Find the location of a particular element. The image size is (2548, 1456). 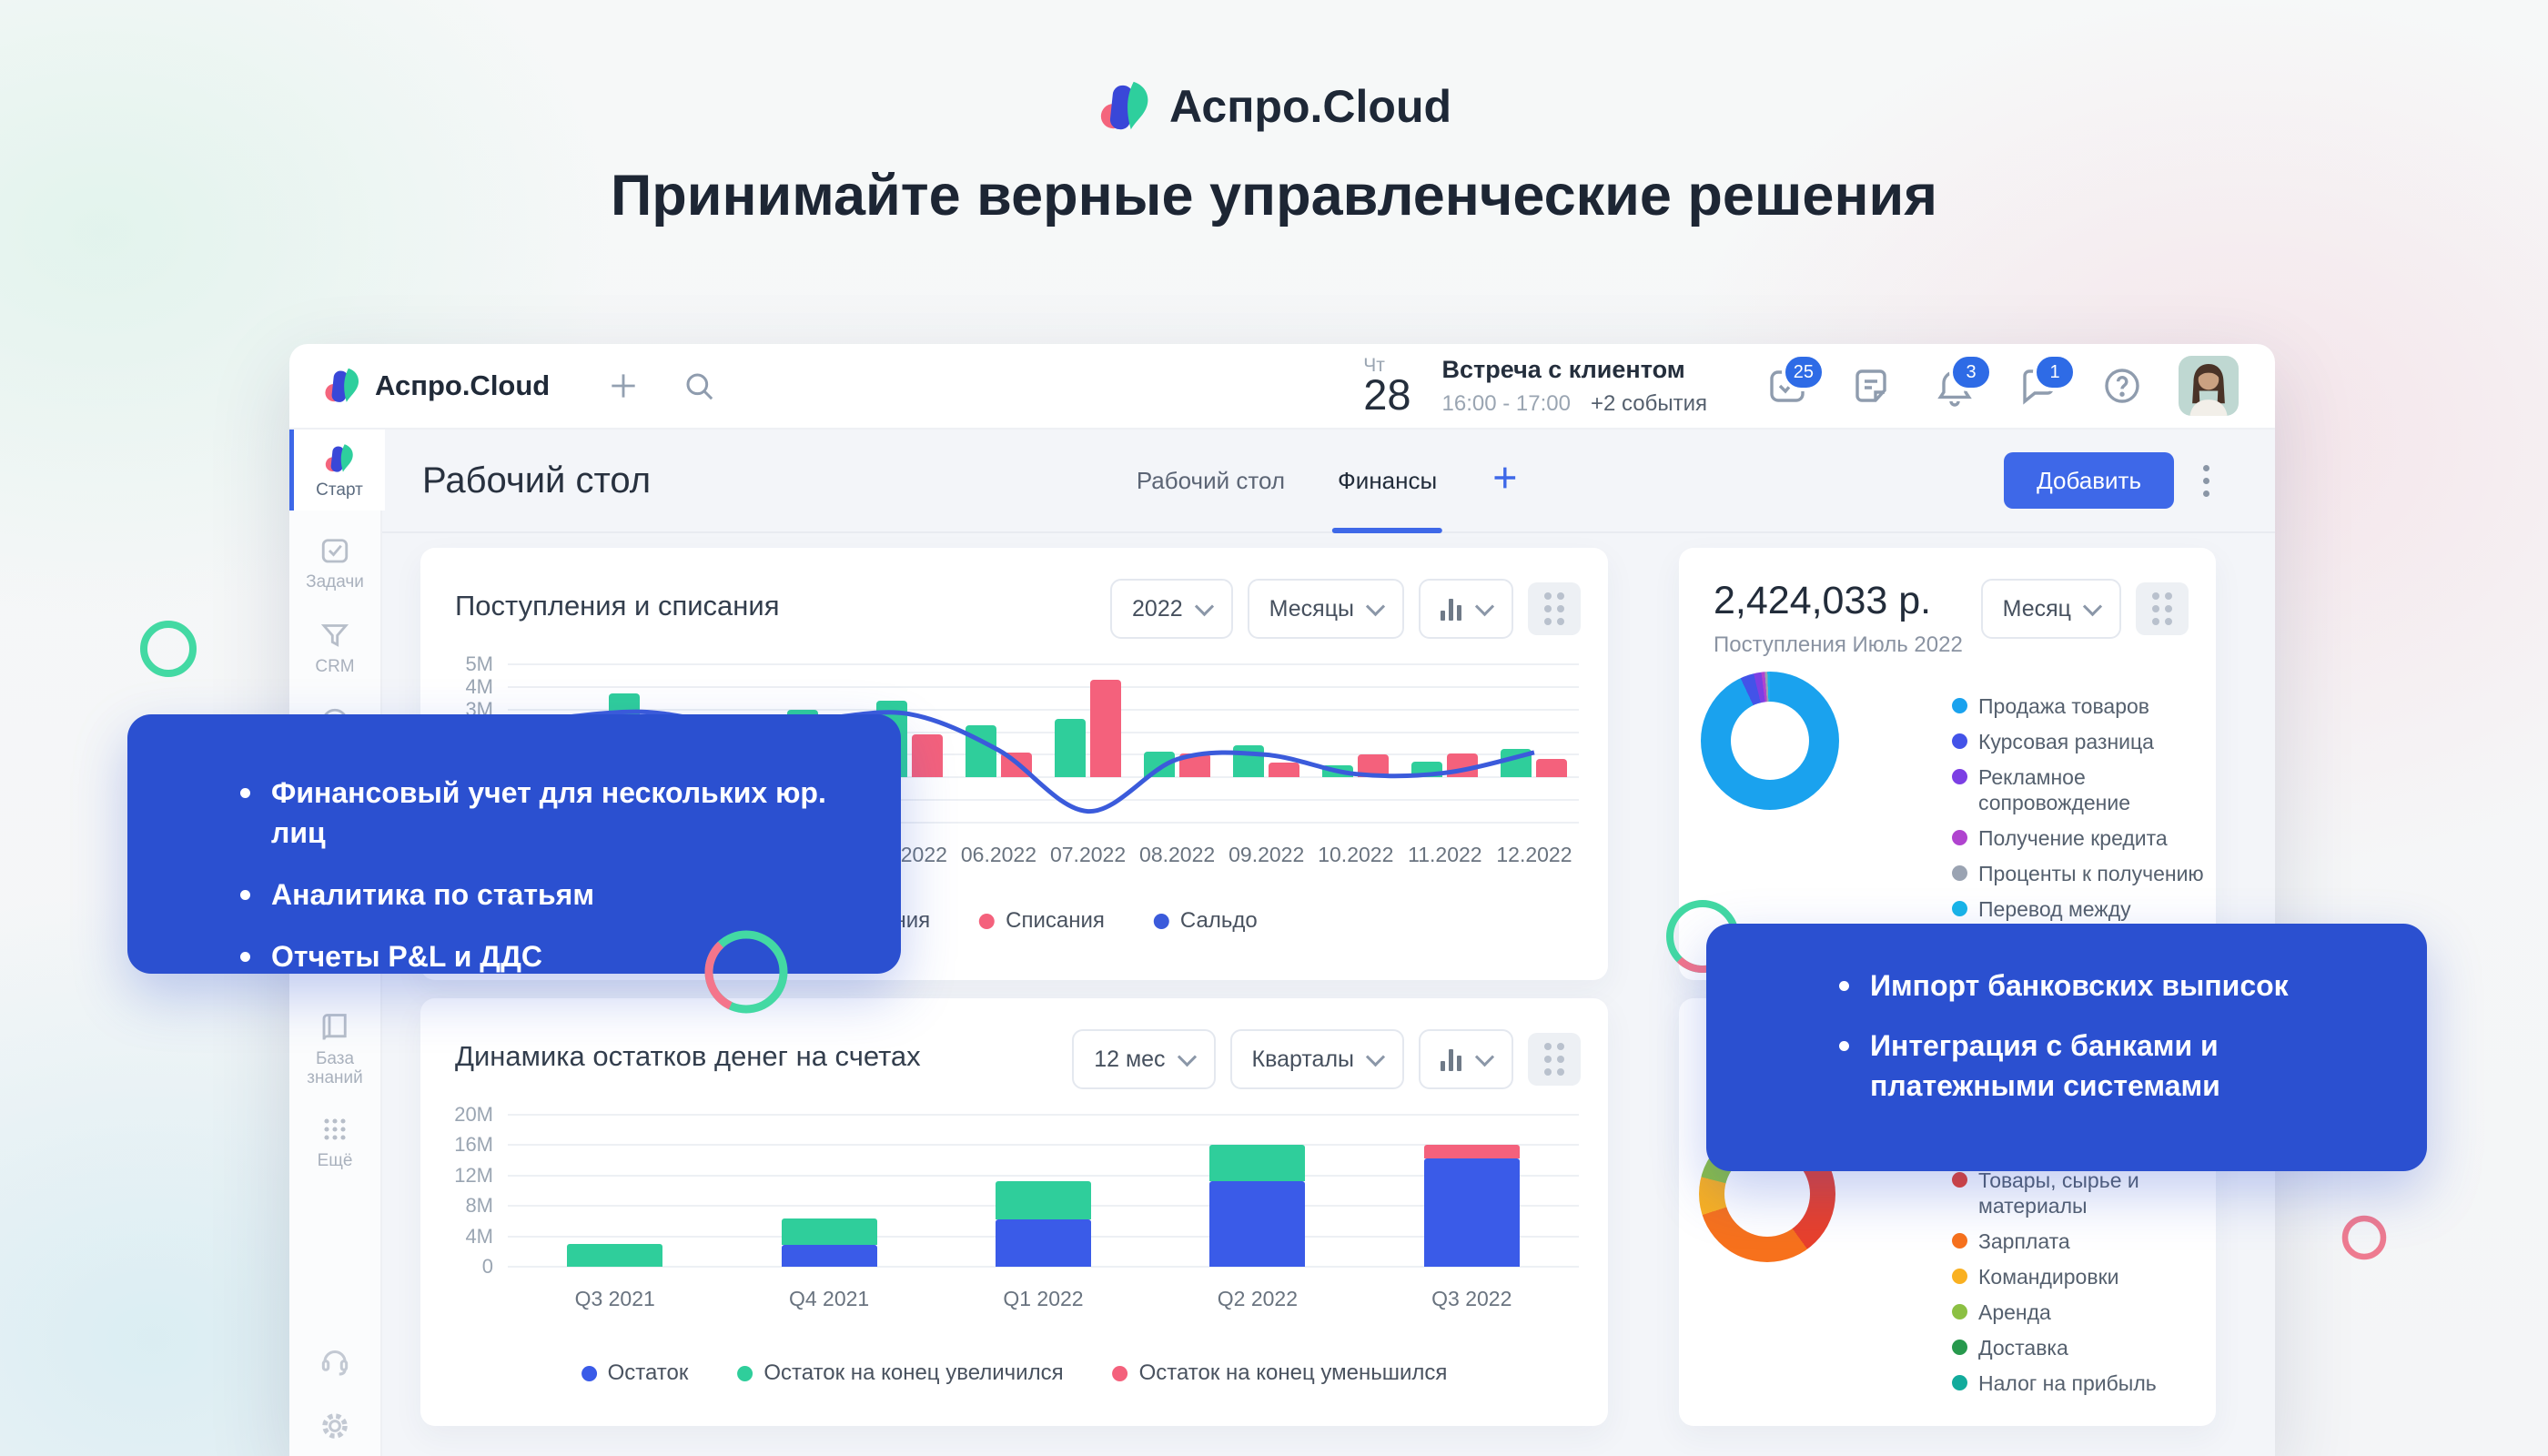

avatar is located at coordinates (2209, 386).